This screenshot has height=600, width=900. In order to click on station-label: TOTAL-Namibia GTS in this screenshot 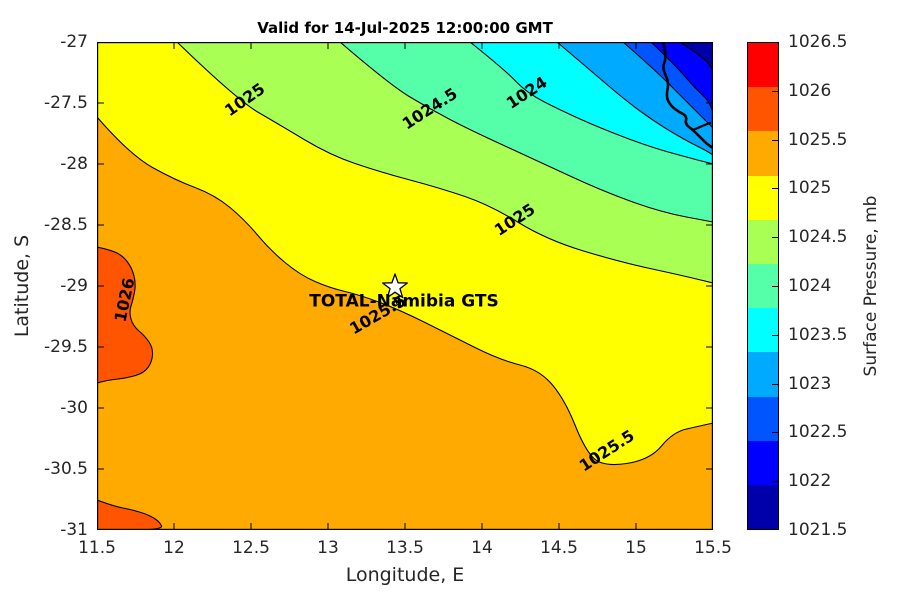, I will do `click(404, 301)`.